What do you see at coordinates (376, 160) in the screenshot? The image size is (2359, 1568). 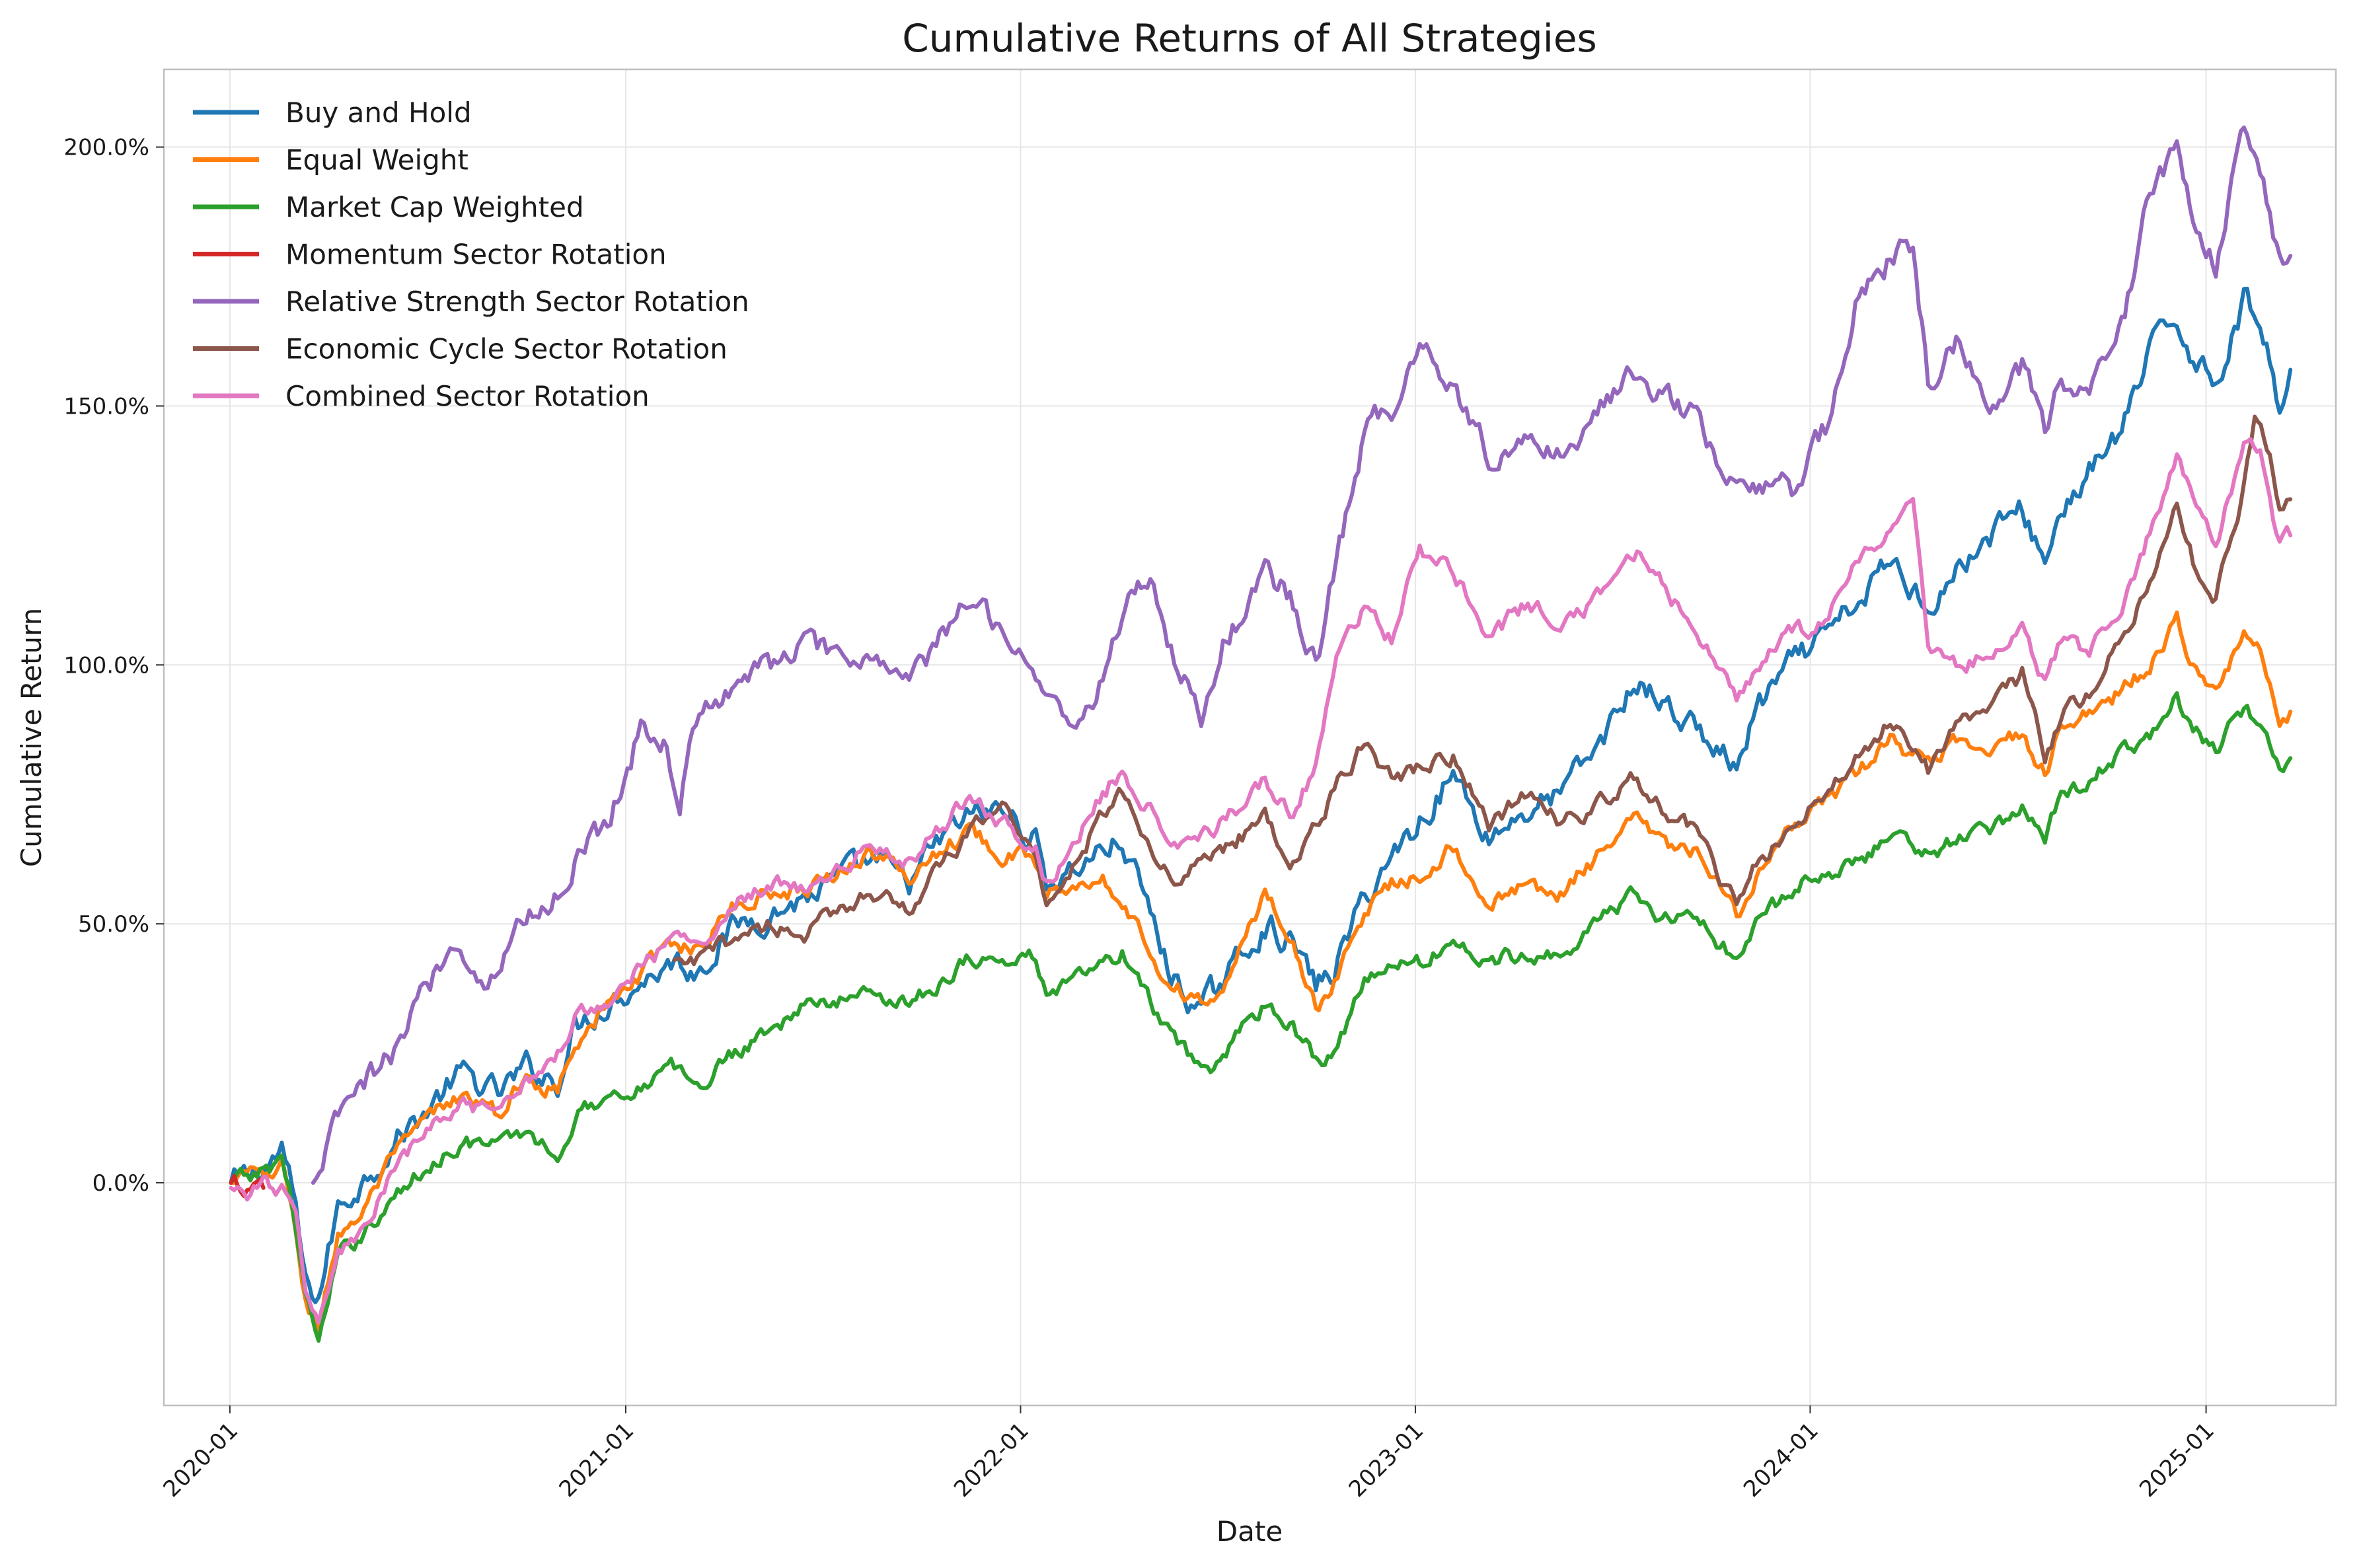 I see `legend-label: Equal Weight` at bounding box center [376, 160].